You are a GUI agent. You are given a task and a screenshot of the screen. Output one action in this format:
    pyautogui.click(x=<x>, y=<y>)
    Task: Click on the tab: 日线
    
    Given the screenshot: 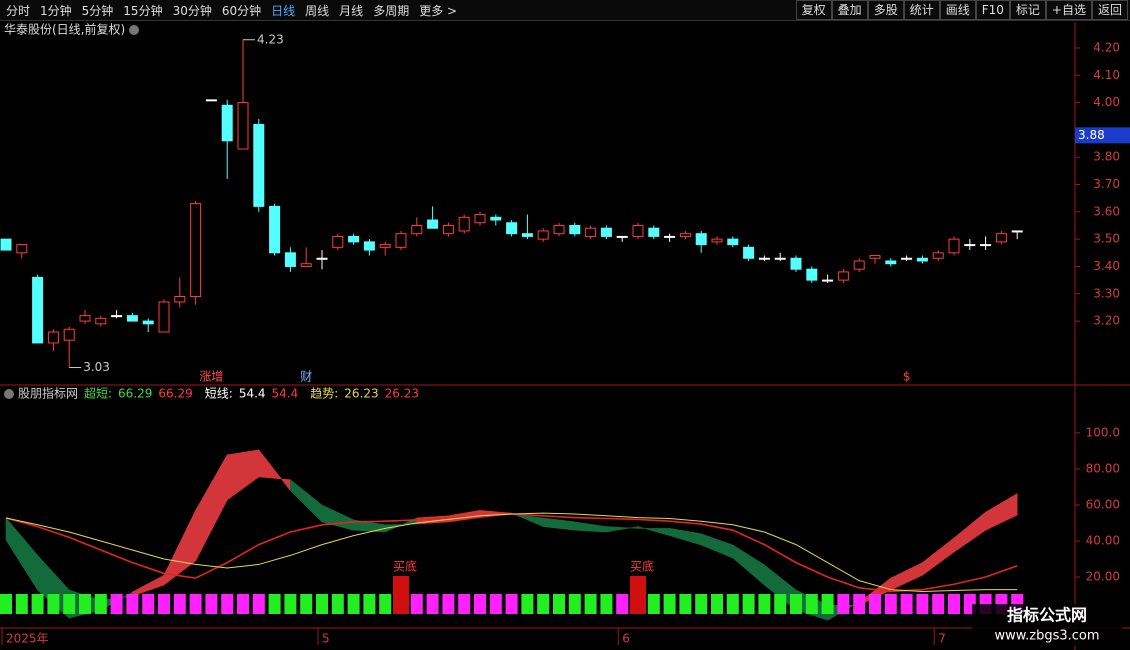 What is the action you would take?
    pyautogui.click(x=283, y=11)
    